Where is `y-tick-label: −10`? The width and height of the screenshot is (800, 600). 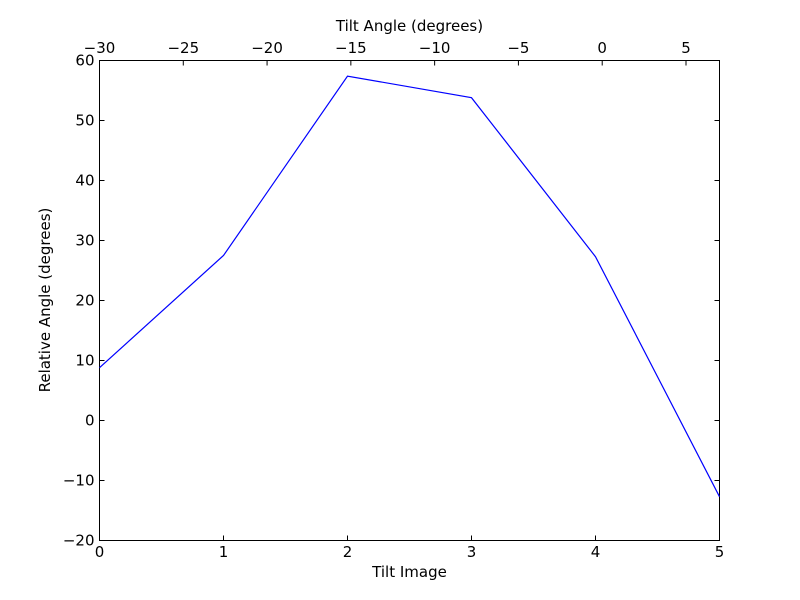
y-tick-label: −10 is located at coordinates (79, 481).